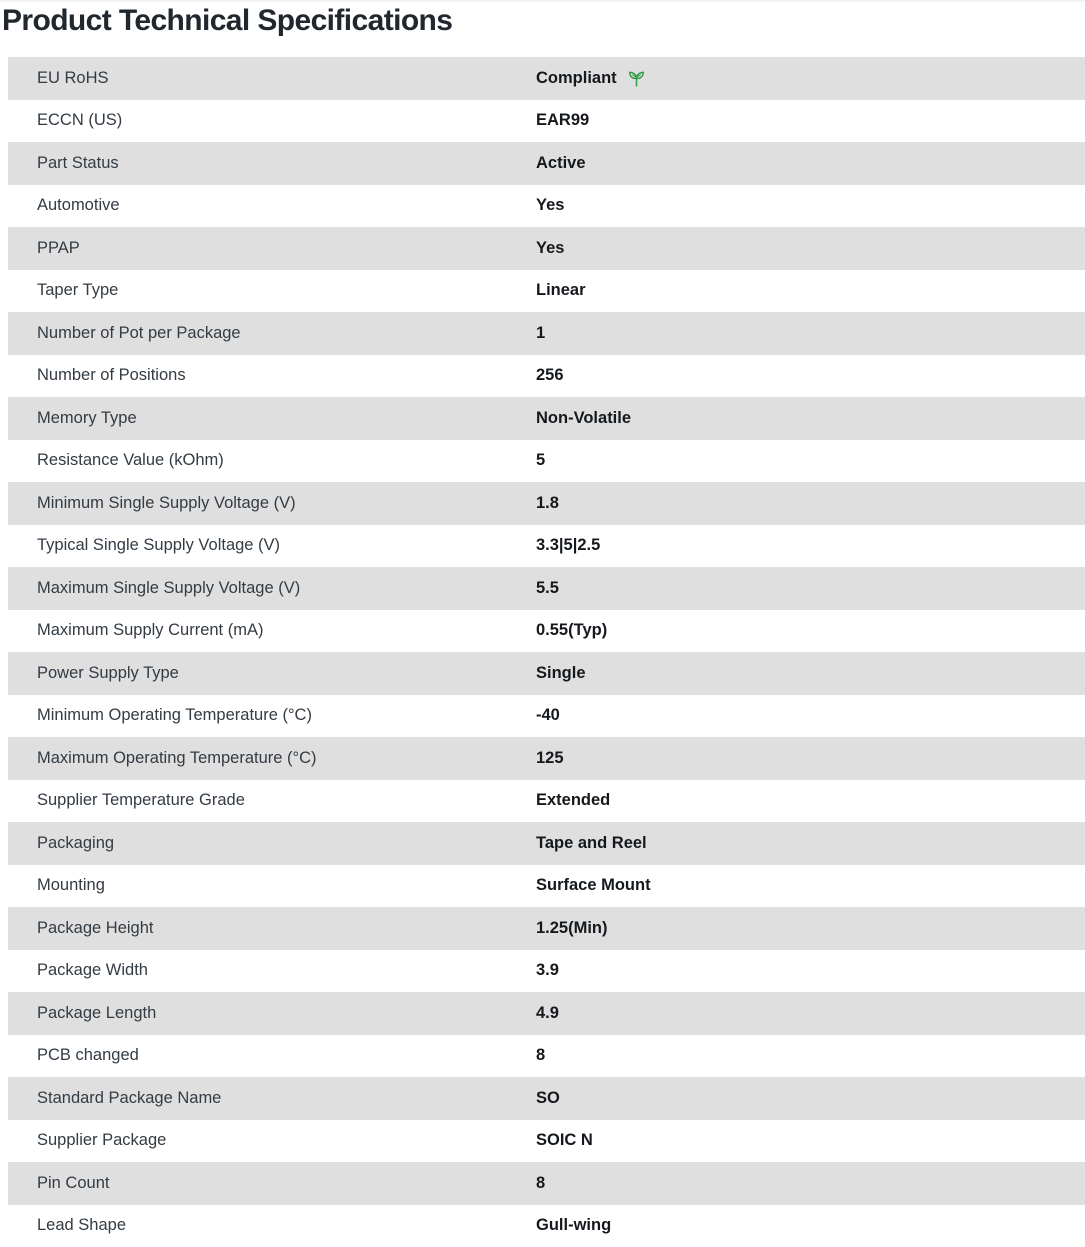 The width and height of the screenshot is (1085, 1247). I want to click on table-row: Mounting Surface Mount, so click(546, 886).